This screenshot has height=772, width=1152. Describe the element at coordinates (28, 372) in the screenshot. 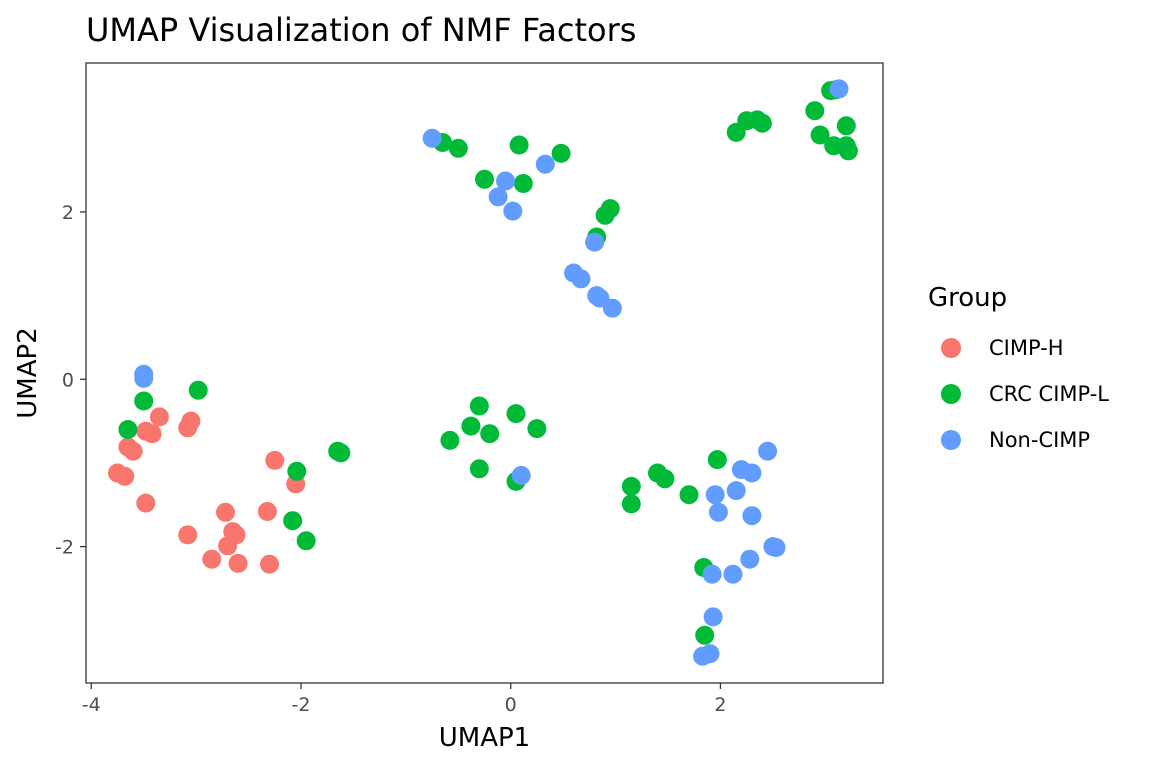

I see `y-axis-label: UMAP2` at that location.